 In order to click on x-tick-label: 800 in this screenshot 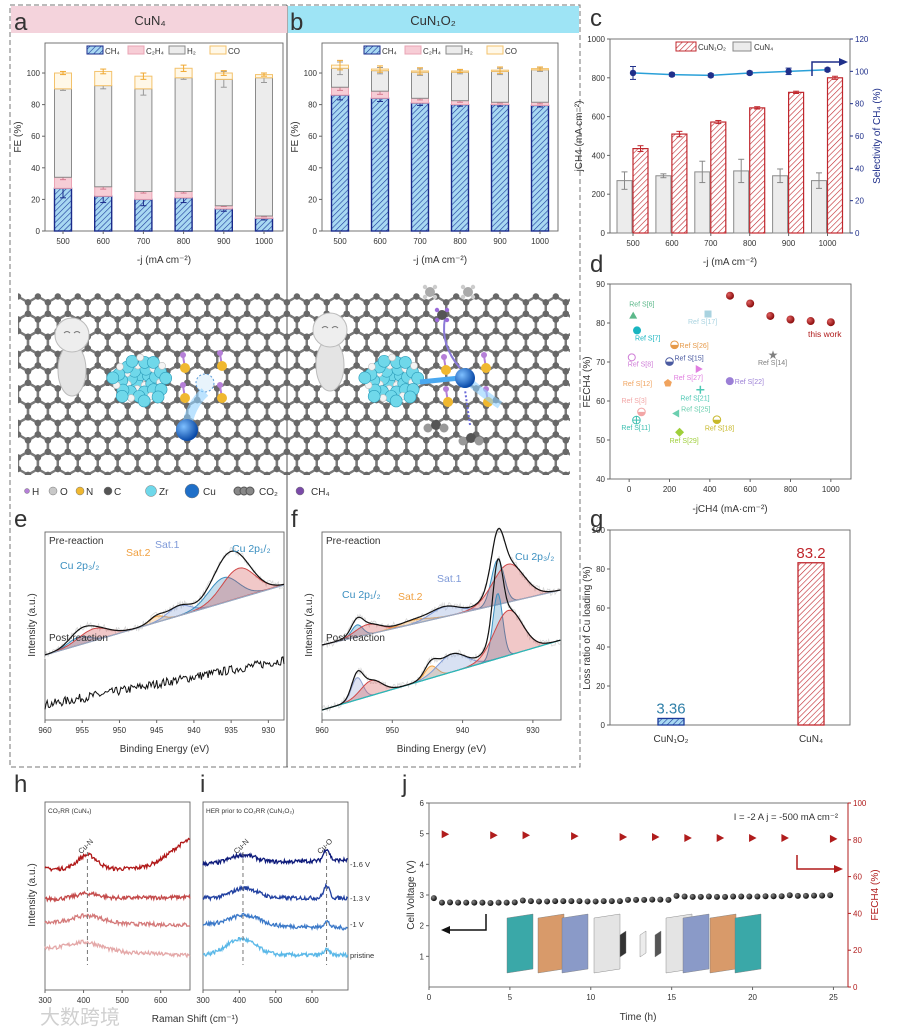, I will do `click(750, 243)`.